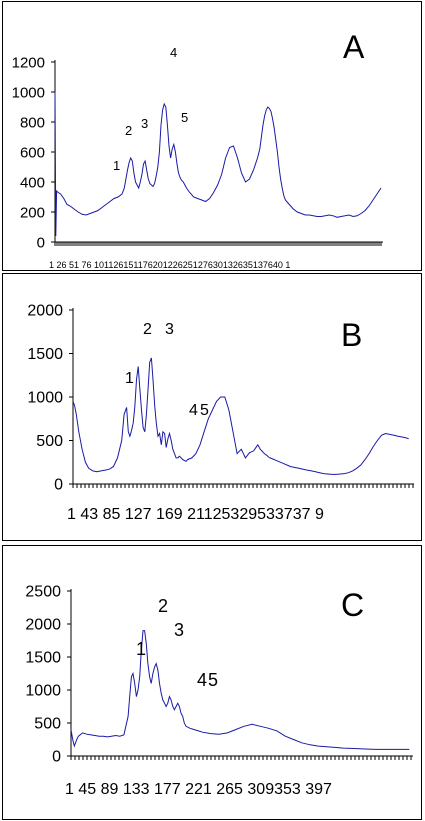 The height and width of the screenshot is (821, 425). Describe the element at coordinates (32, 122) in the screenshot. I see `y-tick-label: 800` at that location.